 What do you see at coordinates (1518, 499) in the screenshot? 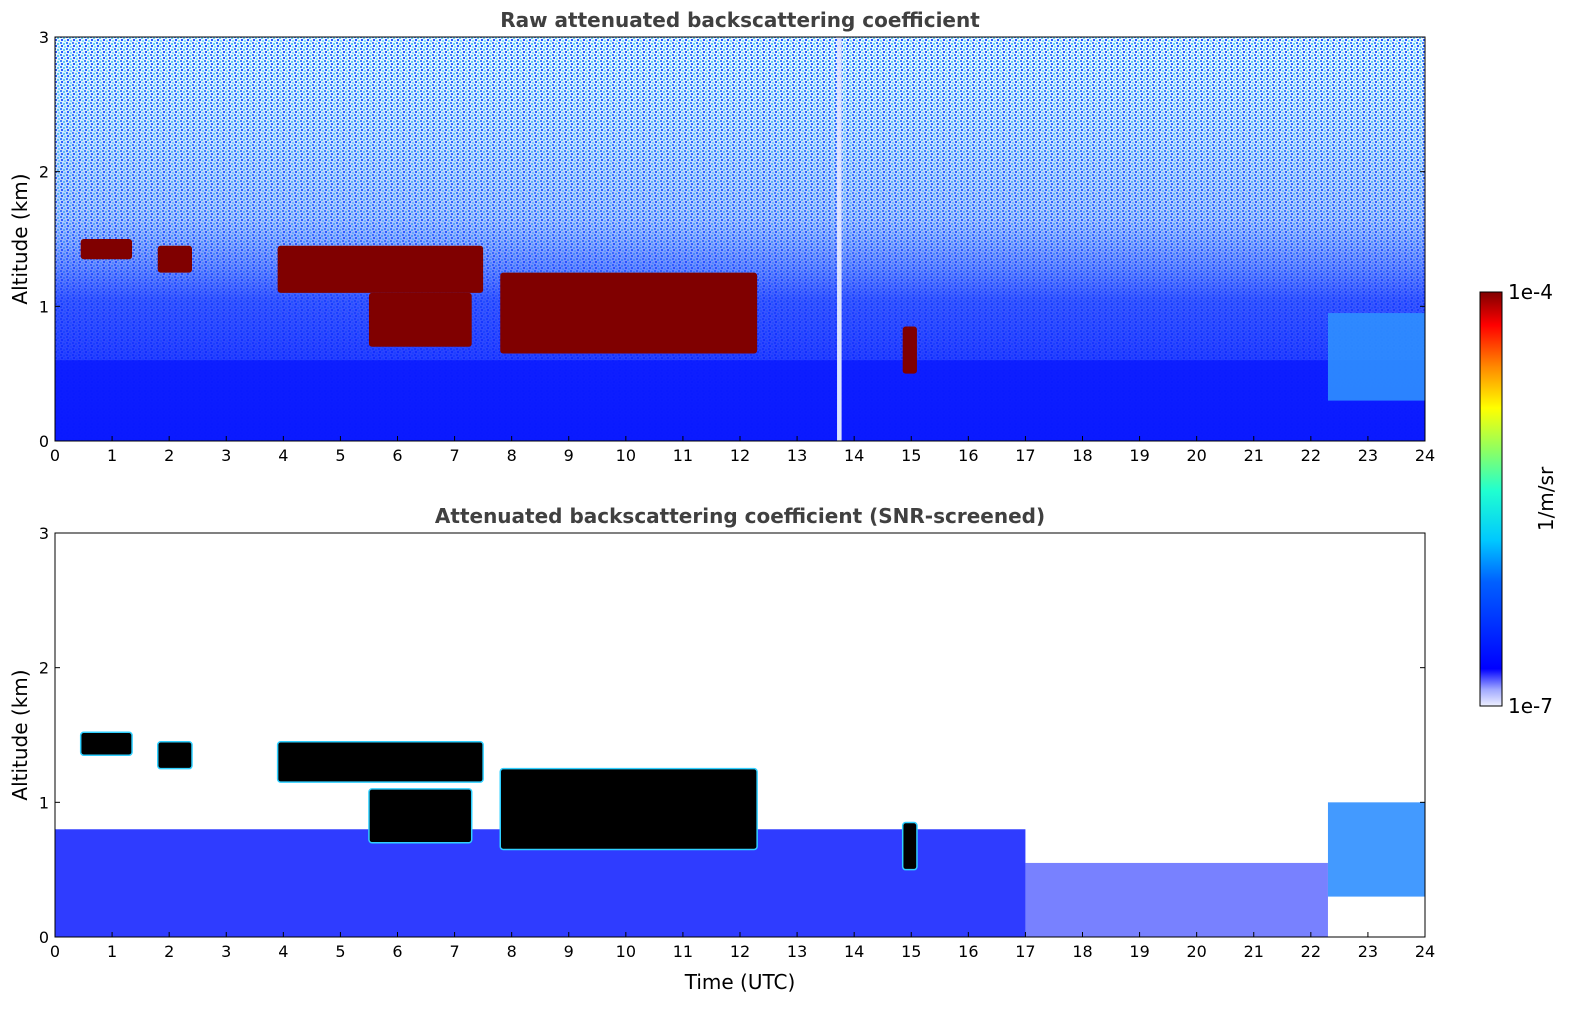
I see `colorbar: 1e-4 1e-7 1/m/sr` at bounding box center [1518, 499].